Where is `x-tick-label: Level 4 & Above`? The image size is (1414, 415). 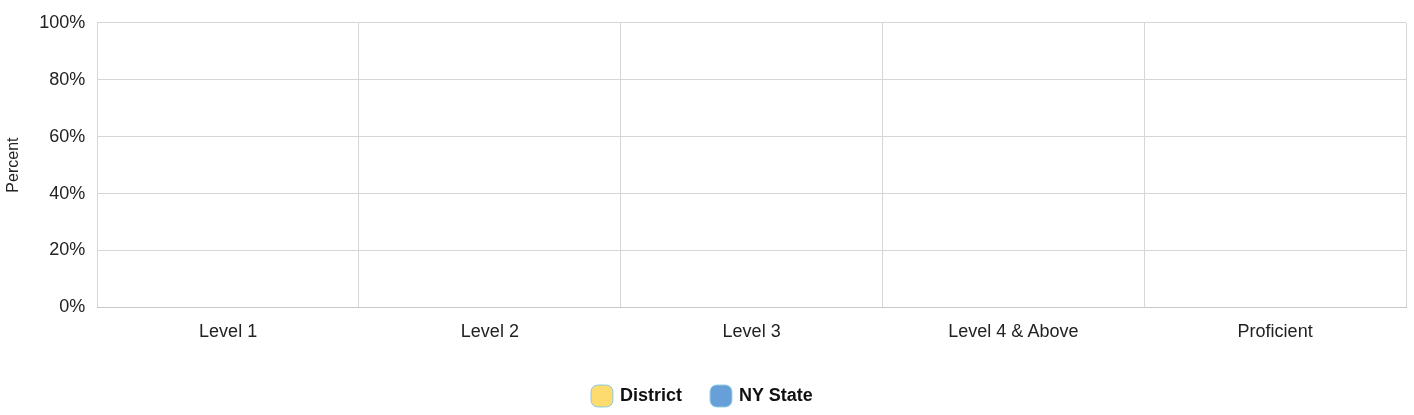 x-tick-label: Level 4 & Above is located at coordinates (1013, 331).